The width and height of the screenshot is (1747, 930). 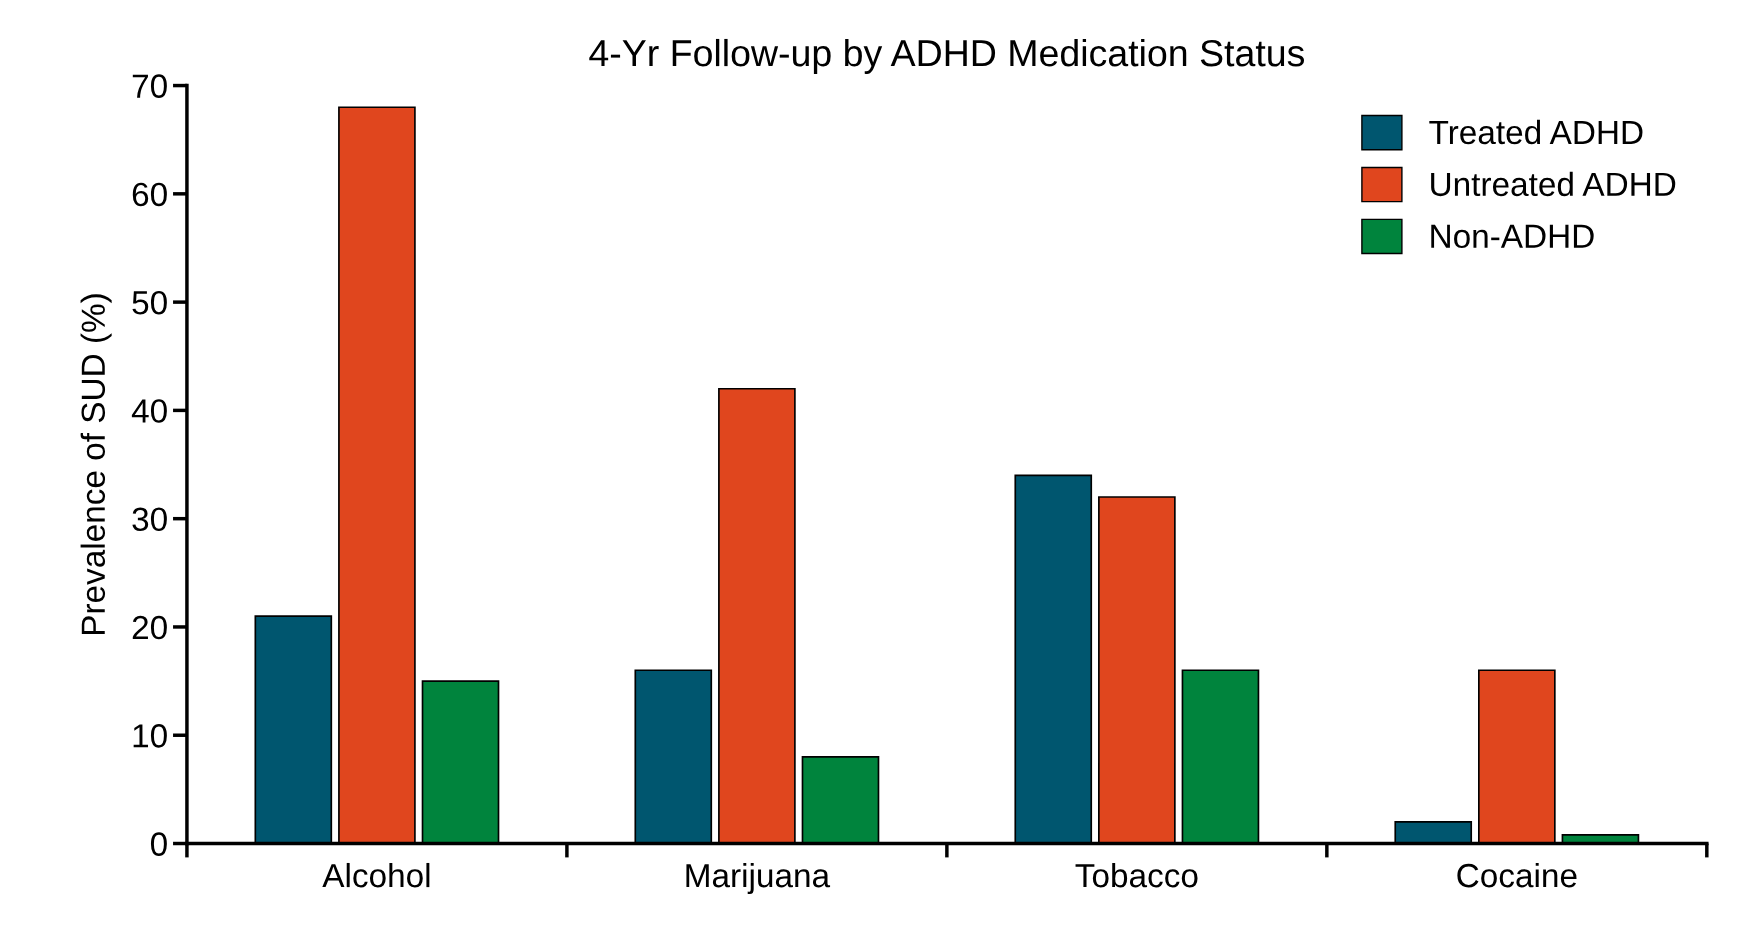 What do you see at coordinates (1553, 184) in the screenshot?
I see `legend-label: Untreated ADHD` at bounding box center [1553, 184].